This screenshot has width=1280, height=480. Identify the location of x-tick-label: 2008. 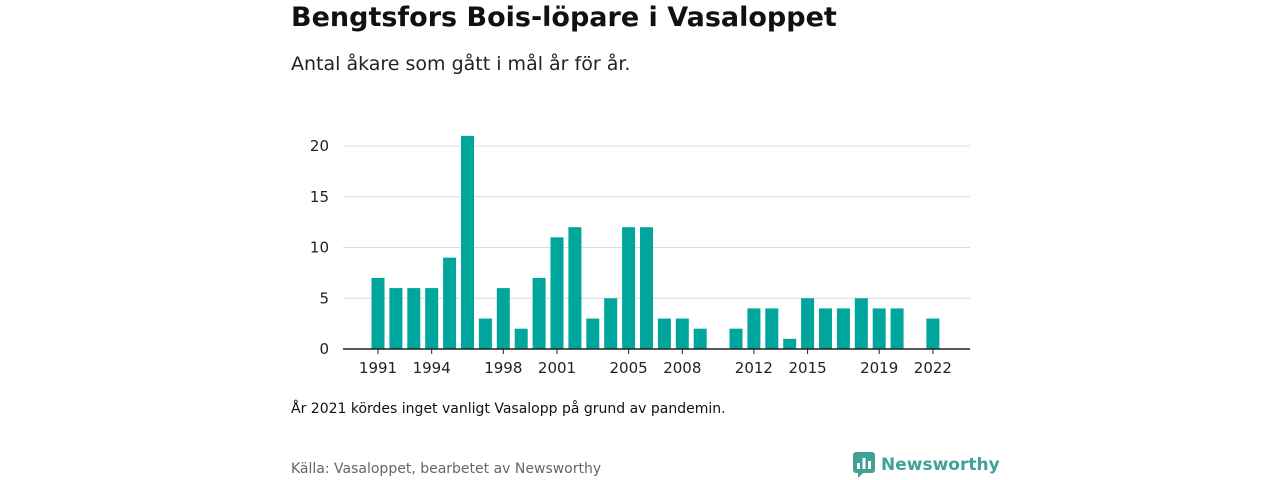
(682, 368).